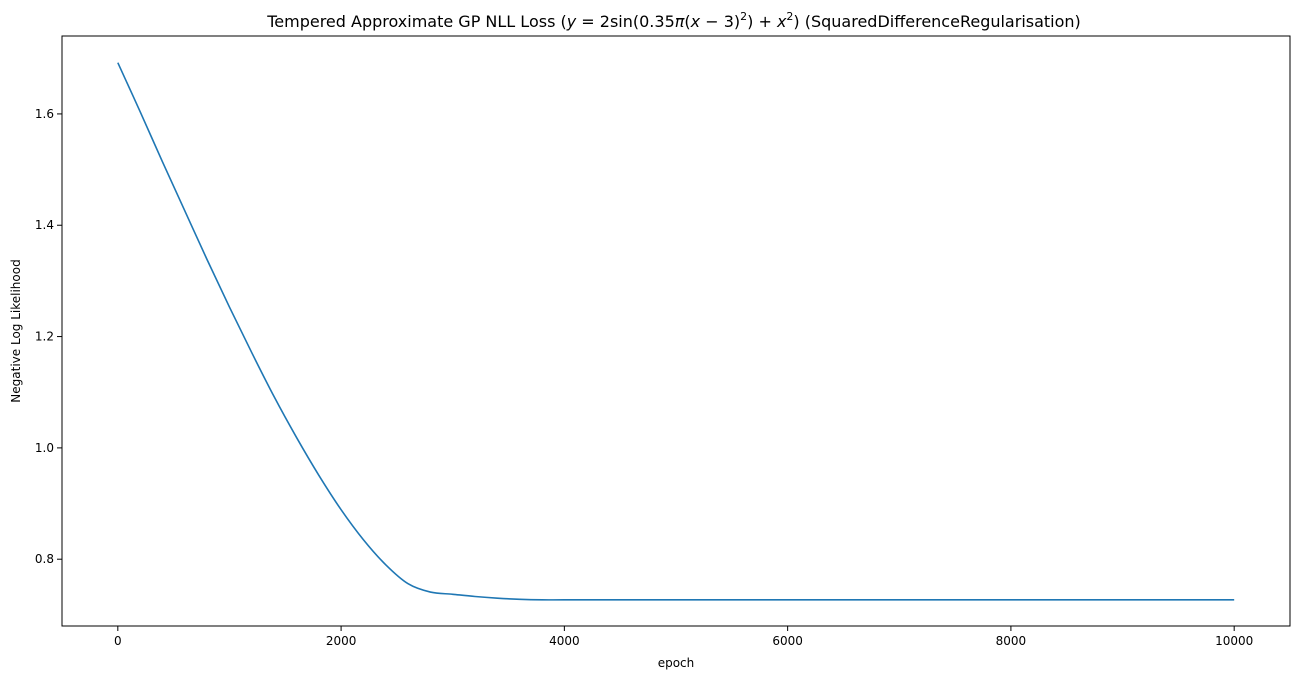  What do you see at coordinates (44, 337) in the screenshot?
I see `y-tick-label: 1.2` at bounding box center [44, 337].